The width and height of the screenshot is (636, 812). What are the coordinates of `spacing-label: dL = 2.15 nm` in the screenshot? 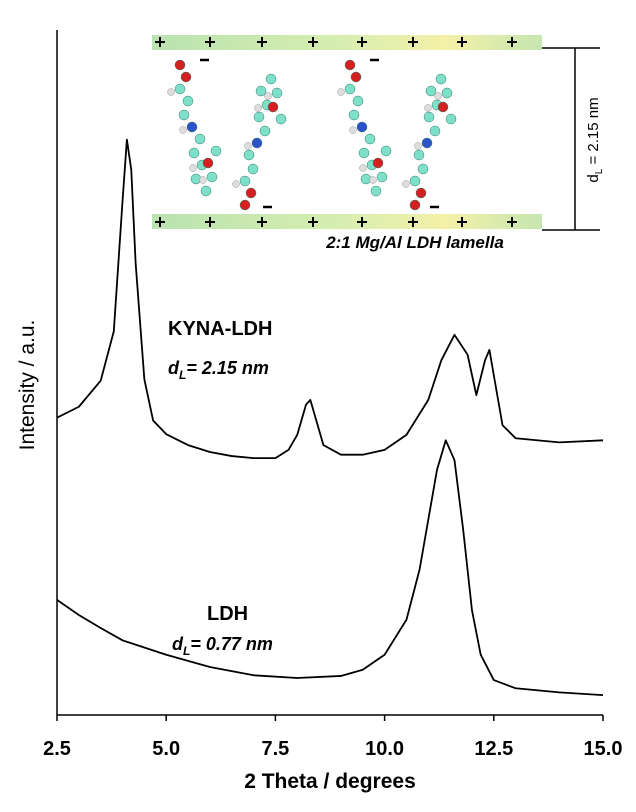 It's located at (595, 139).